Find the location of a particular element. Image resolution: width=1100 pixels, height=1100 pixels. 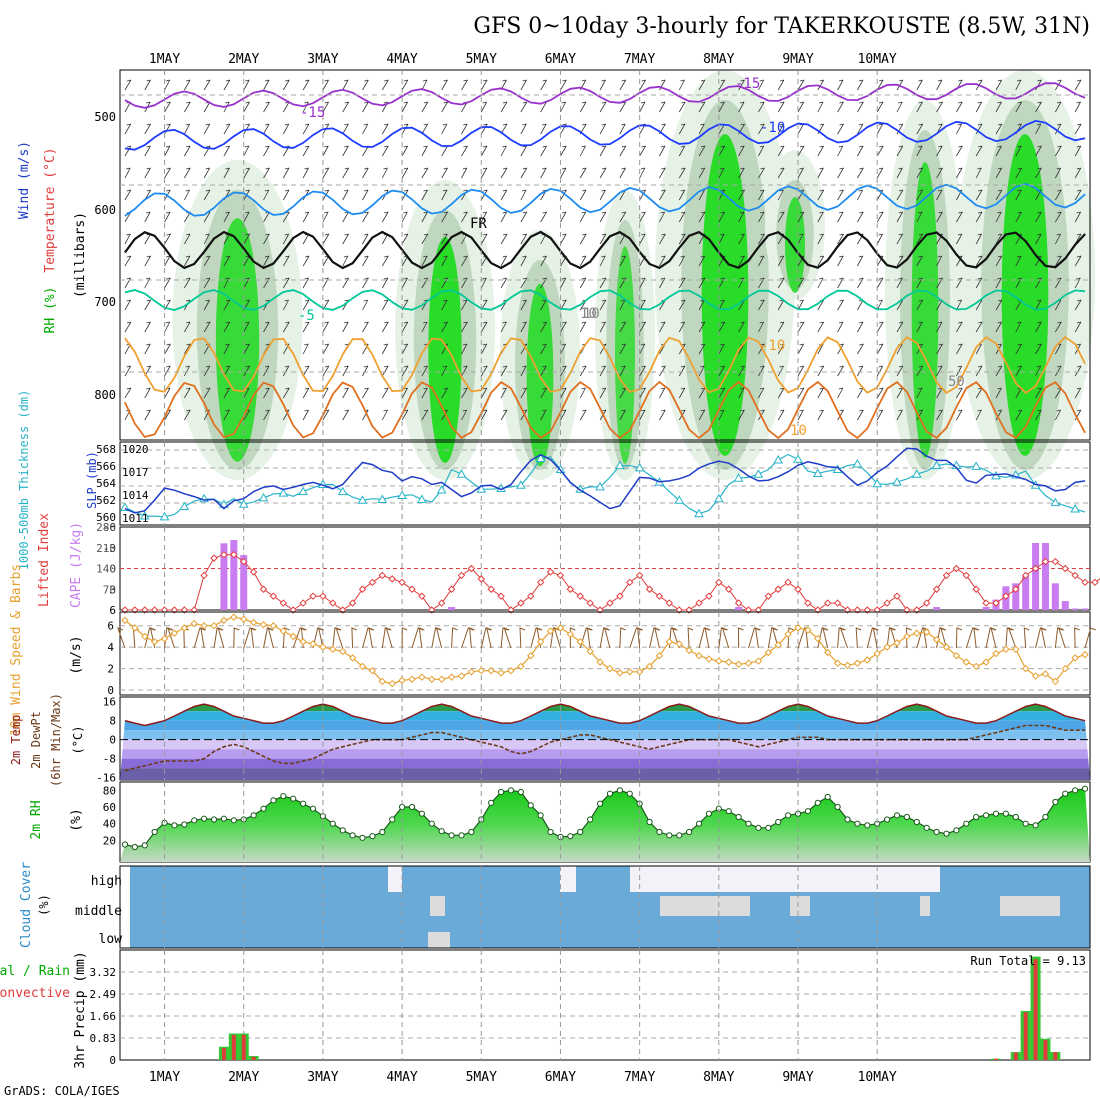

bottom-day-label: 6MAY is located at coordinates (560, 1077).